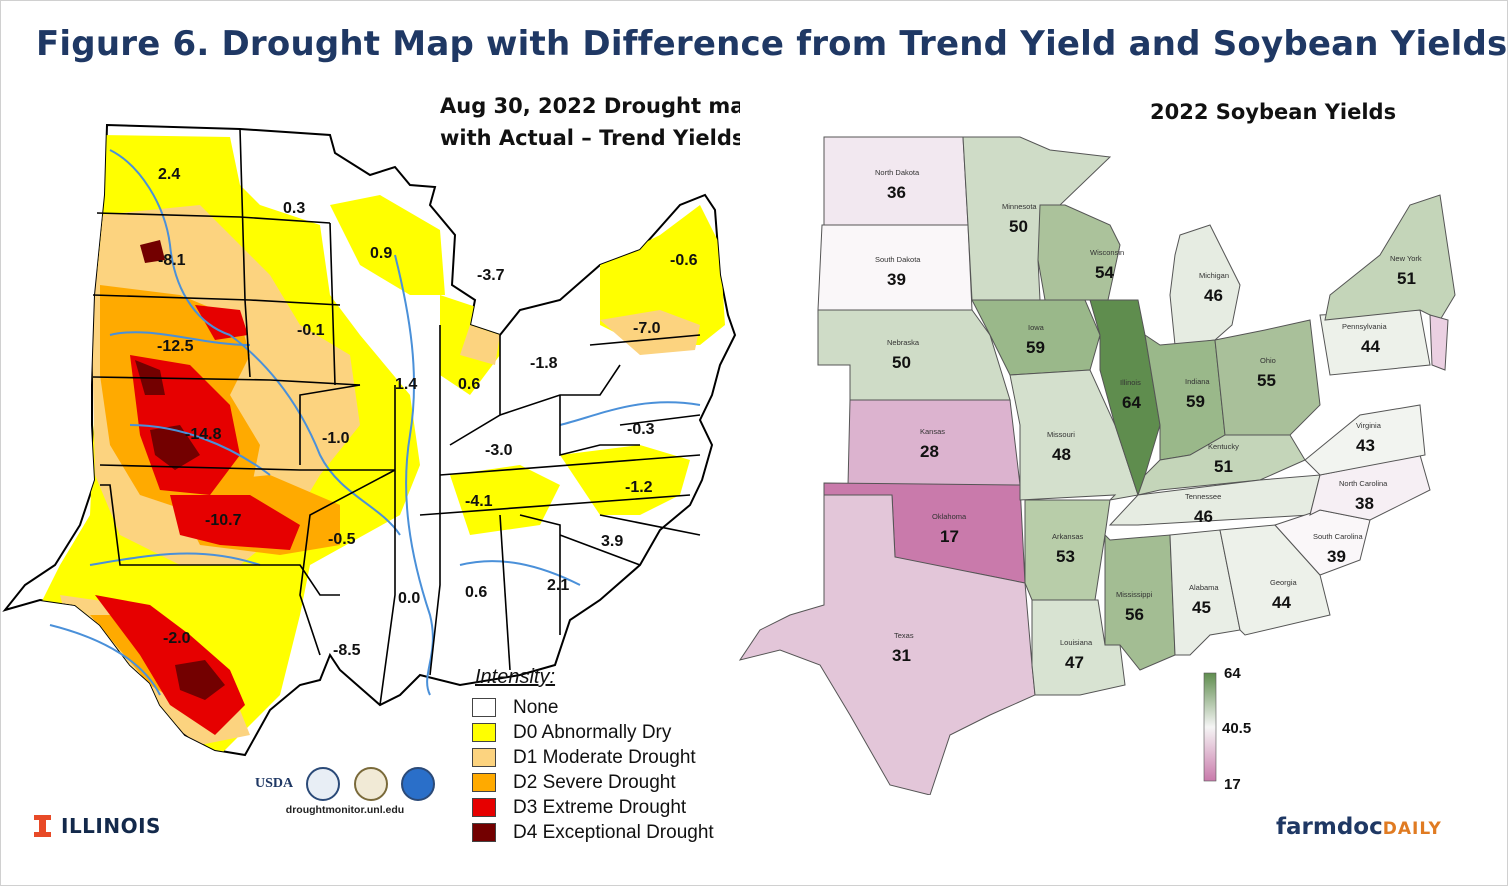 The height and width of the screenshot is (886, 1508). I want to click on state-name-virginia: Virginia, so click(1369, 425).